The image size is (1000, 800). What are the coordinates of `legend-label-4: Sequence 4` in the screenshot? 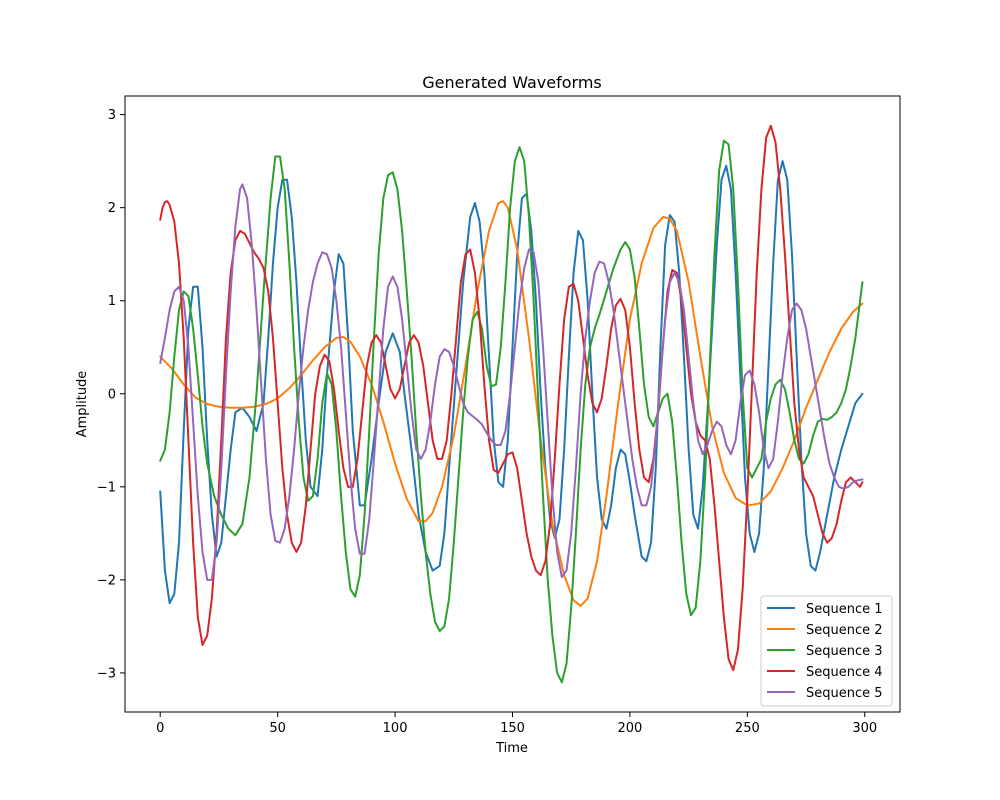 It's located at (844, 672).